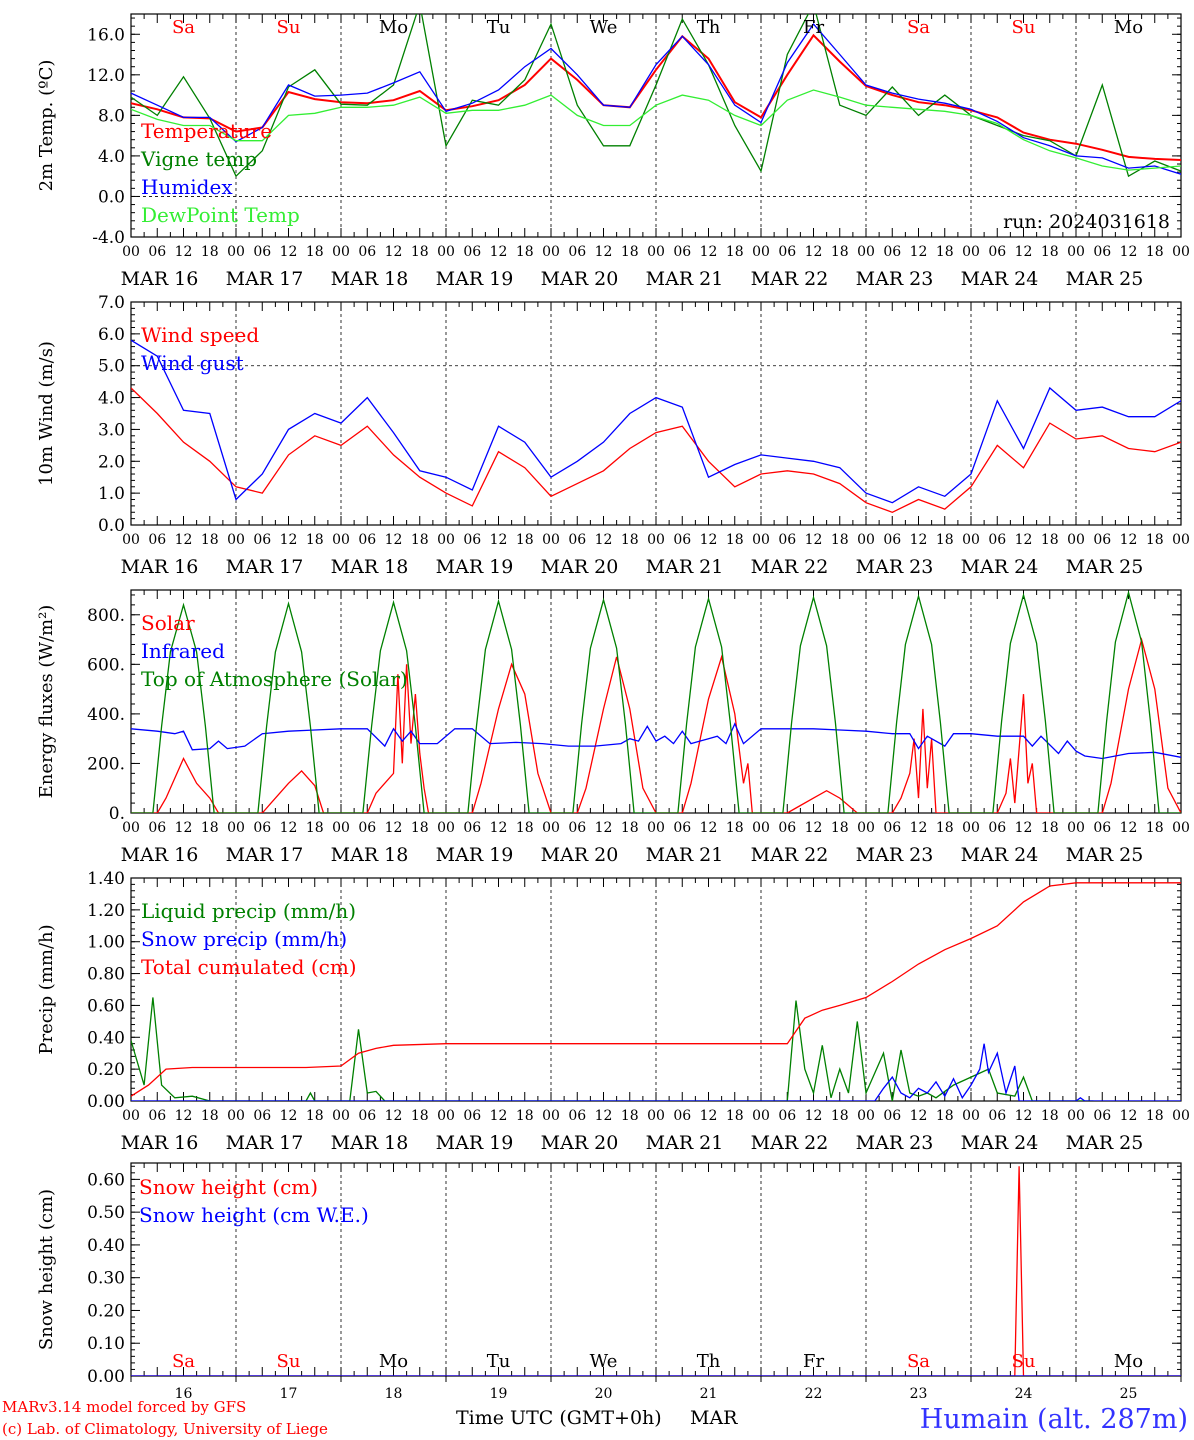  What do you see at coordinates (1129, 1394) in the screenshot?
I see `day-number-label: 25` at bounding box center [1129, 1394].